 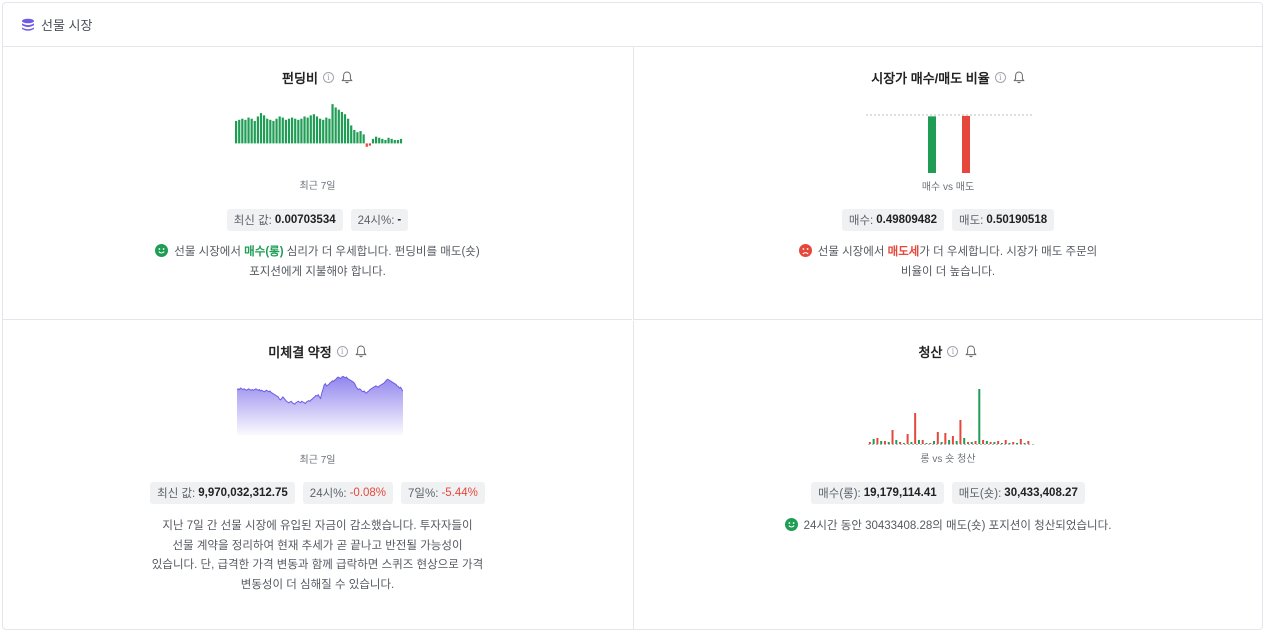 What do you see at coordinates (317, 460) in the screenshot?
I see `oi-caption: 최근 7일` at bounding box center [317, 460].